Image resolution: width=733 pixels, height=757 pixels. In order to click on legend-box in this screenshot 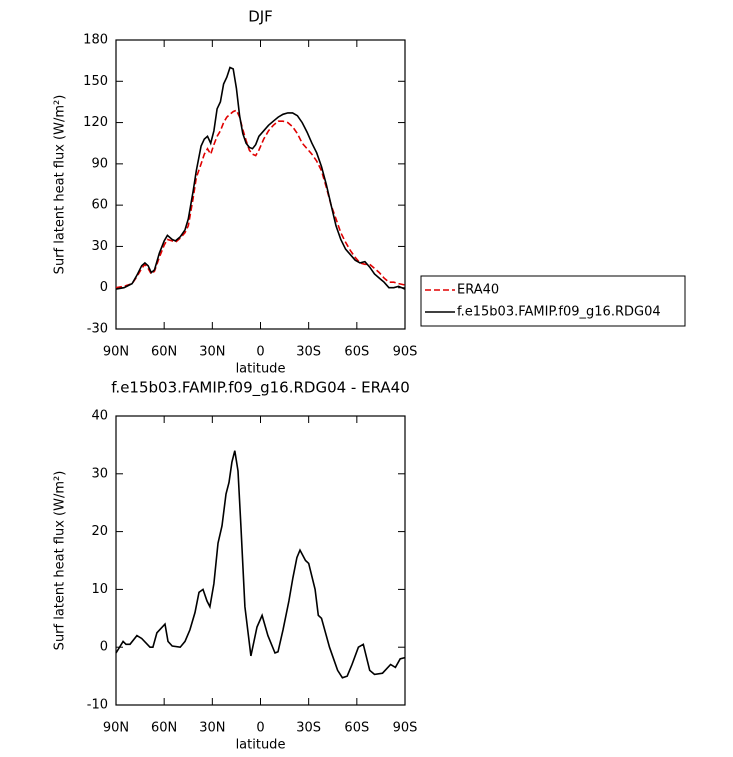, I will do `click(553, 301)`.